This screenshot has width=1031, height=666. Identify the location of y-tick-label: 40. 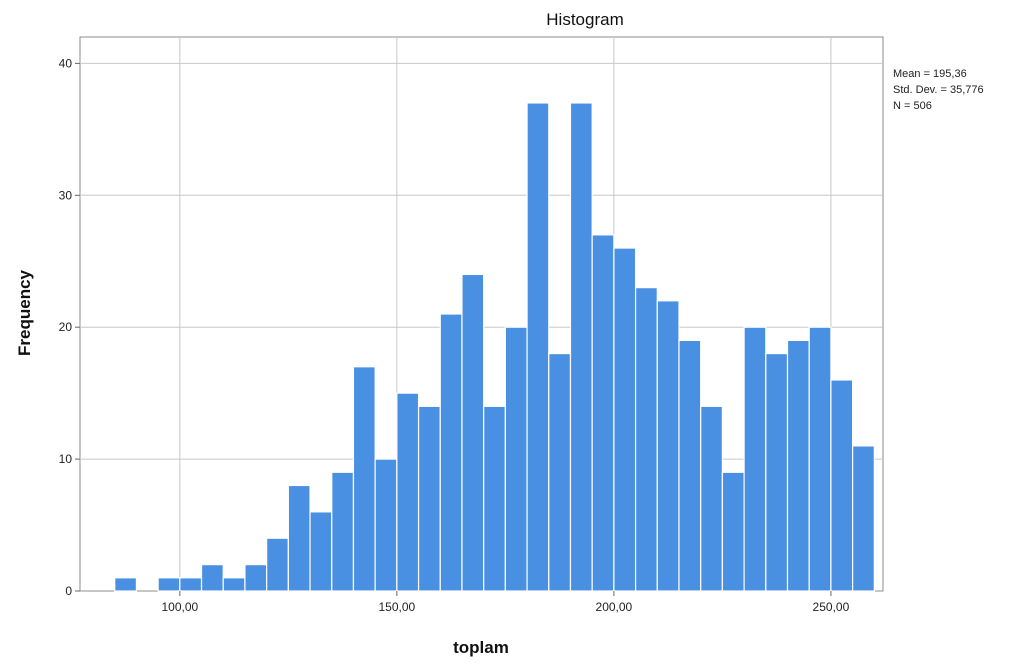
(66, 63).